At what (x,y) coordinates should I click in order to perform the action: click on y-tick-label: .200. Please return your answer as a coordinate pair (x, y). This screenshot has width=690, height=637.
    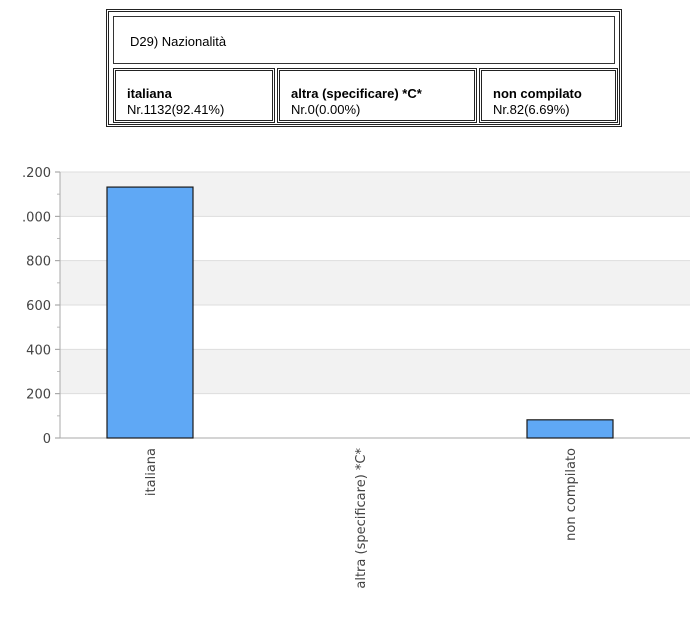
    Looking at the image, I should click on (36, 173).